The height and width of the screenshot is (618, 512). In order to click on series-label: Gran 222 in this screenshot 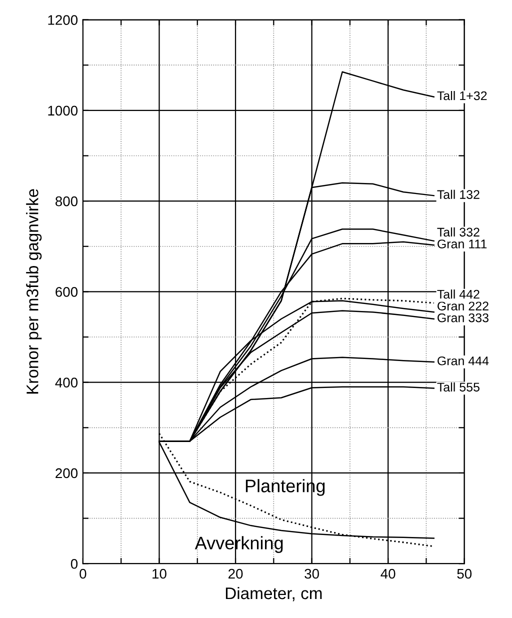, I will do `click(463, 306)`.